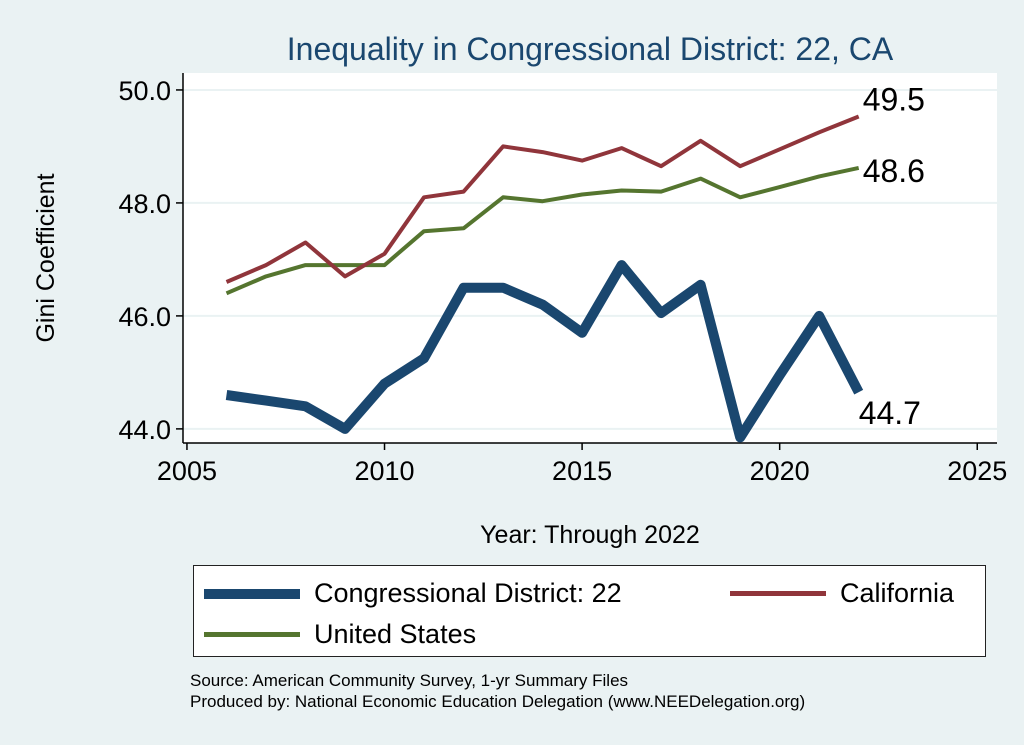 The height and width of the screenshot is (745, 1024). What do you see at coordinates (395, 634) in the screenshot?
I see `legend-label-united-states: United States` at bounding box center [395, 634].